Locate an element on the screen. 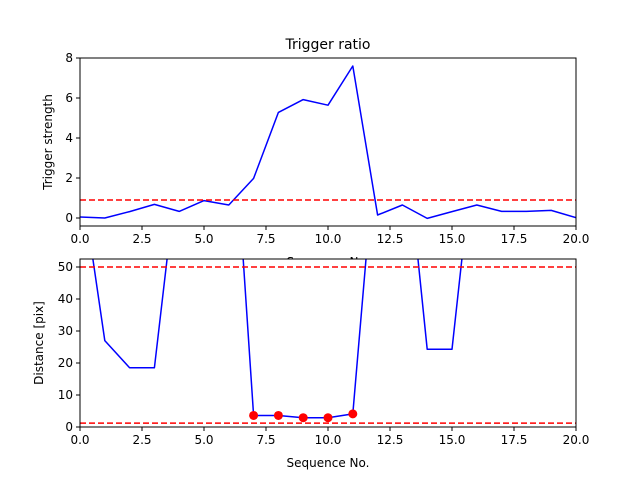 This screenshot has width=640, height=484. y-tick-label: 50 is located at coordinates (65, 267).